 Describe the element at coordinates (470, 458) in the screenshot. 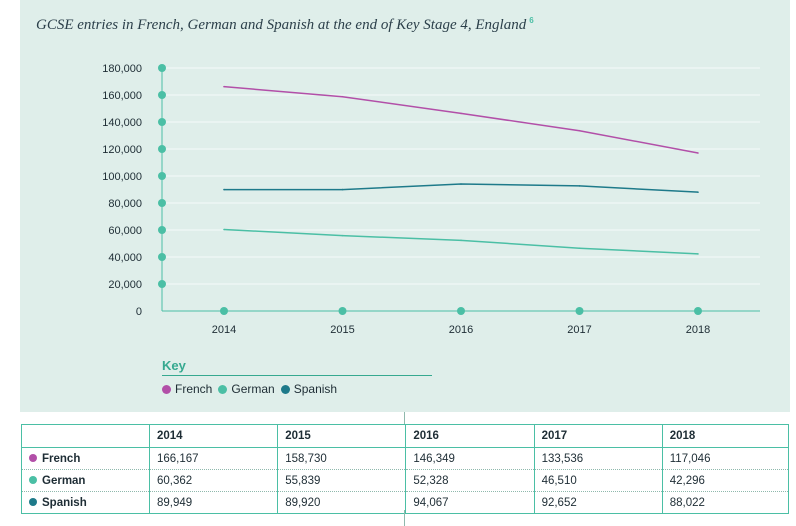

I see `table-cell: 146,349` at that location.